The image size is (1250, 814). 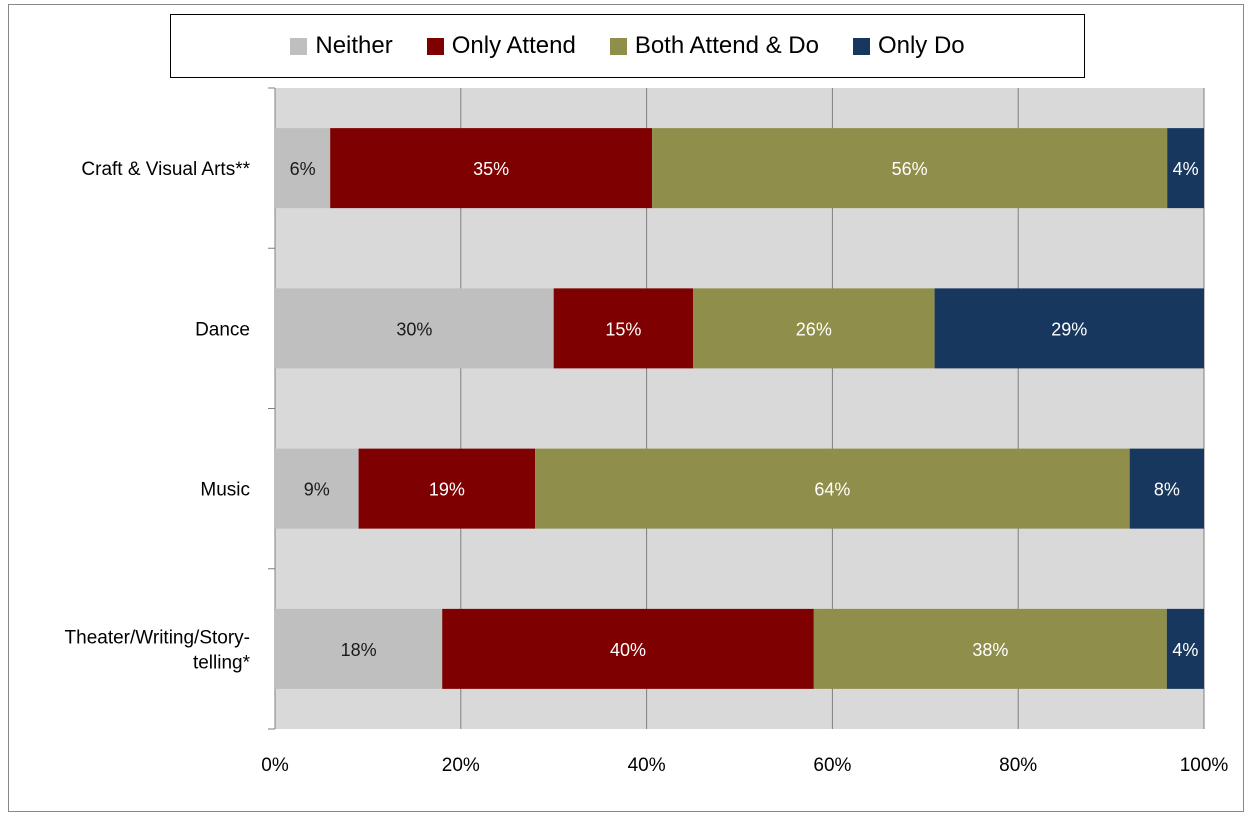 I want to click on legend-label: Only Do, so click(x=921, y=45).